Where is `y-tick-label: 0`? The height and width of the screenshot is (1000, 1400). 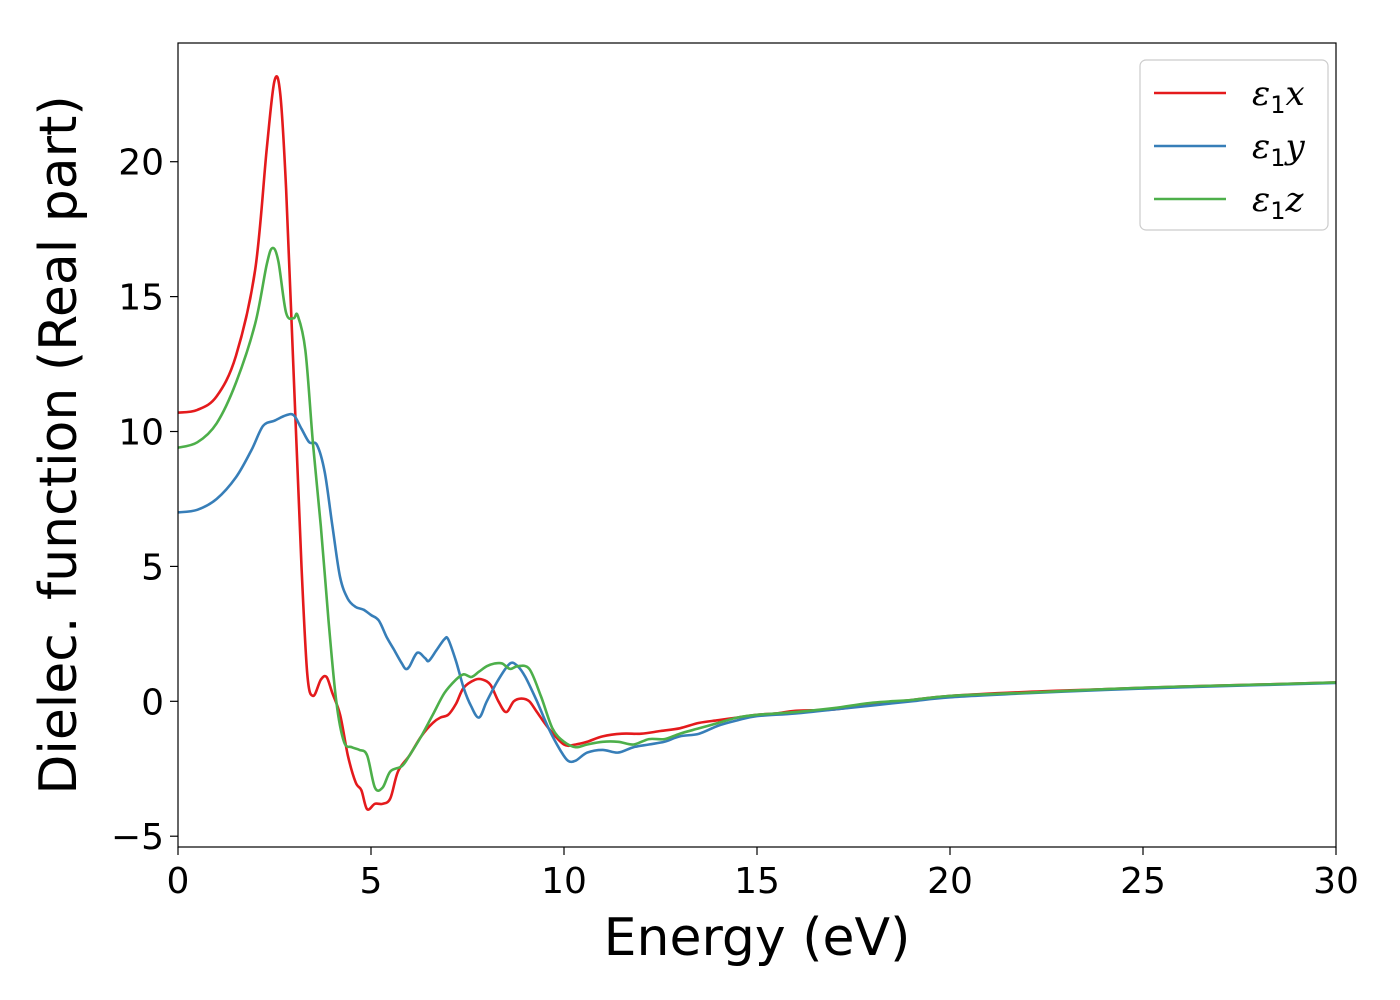 y-tick-label: 0 is located at coordinates (152, 702).